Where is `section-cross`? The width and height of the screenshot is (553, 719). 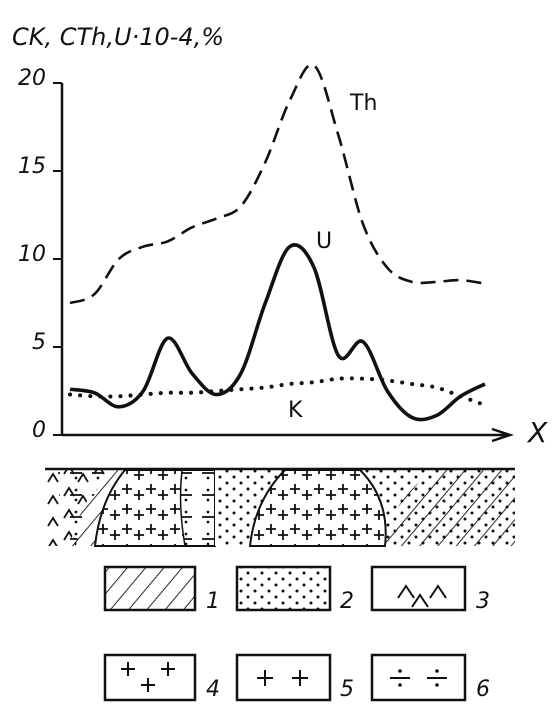
section-cross is located at coordinates (140, 508).